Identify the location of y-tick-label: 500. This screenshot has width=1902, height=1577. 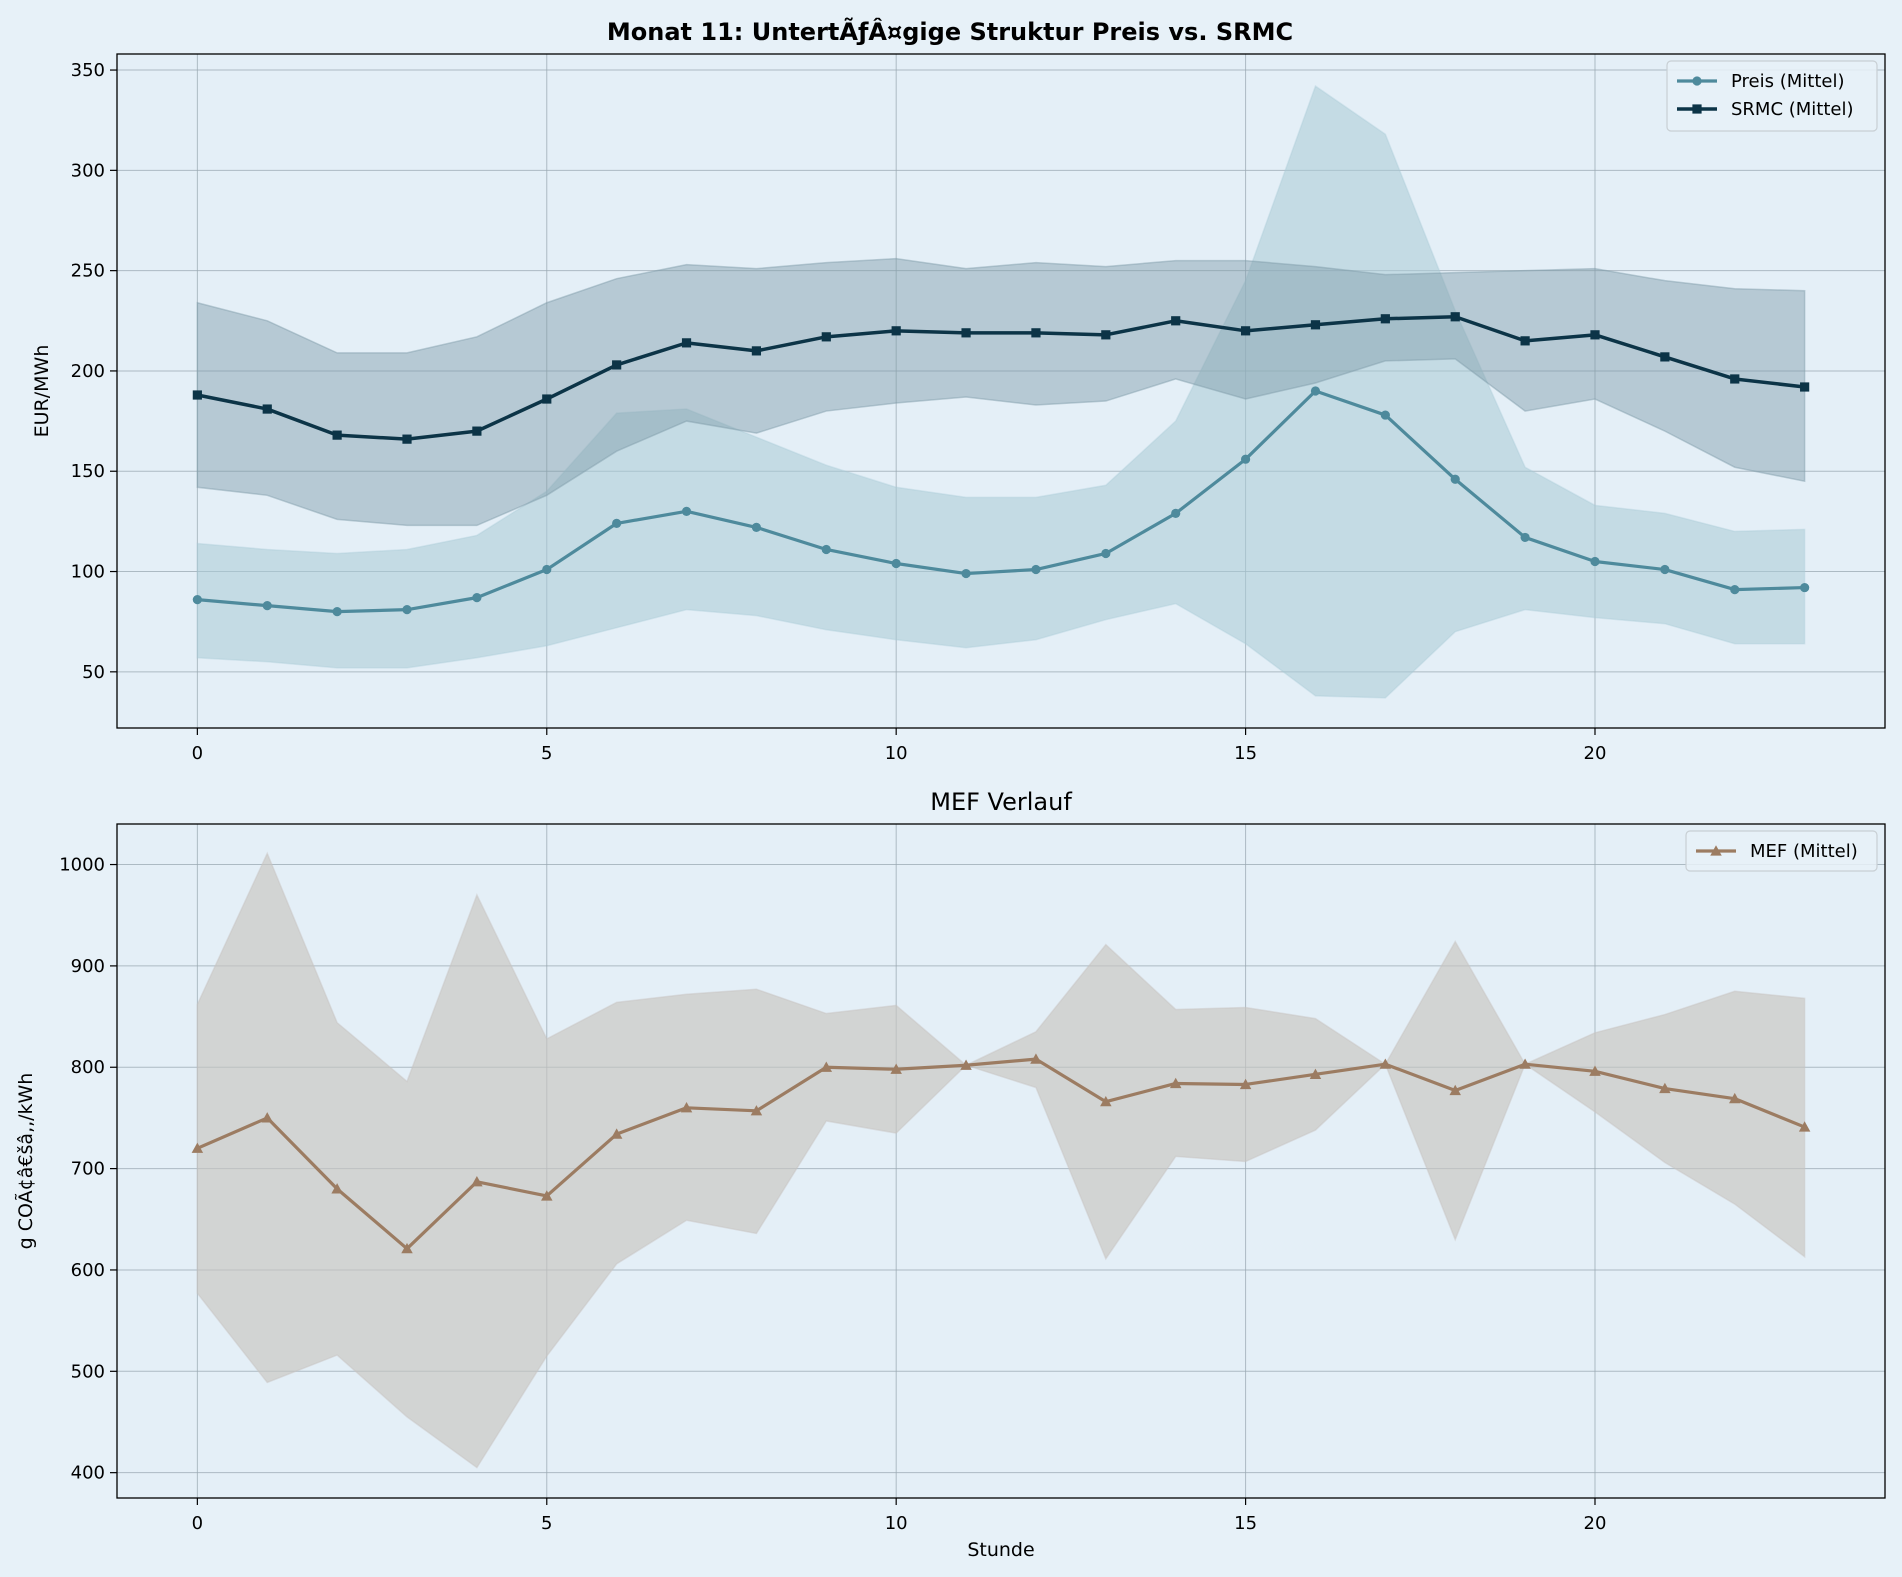
(88, 1371).